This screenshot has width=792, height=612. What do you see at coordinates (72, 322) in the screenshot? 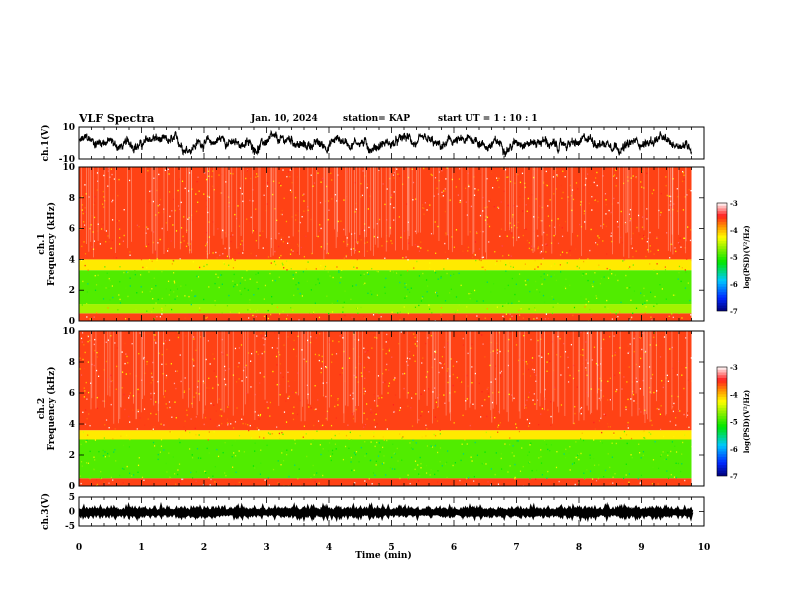
I see `y-tick-label: 0` at bounding box center [72, 322].